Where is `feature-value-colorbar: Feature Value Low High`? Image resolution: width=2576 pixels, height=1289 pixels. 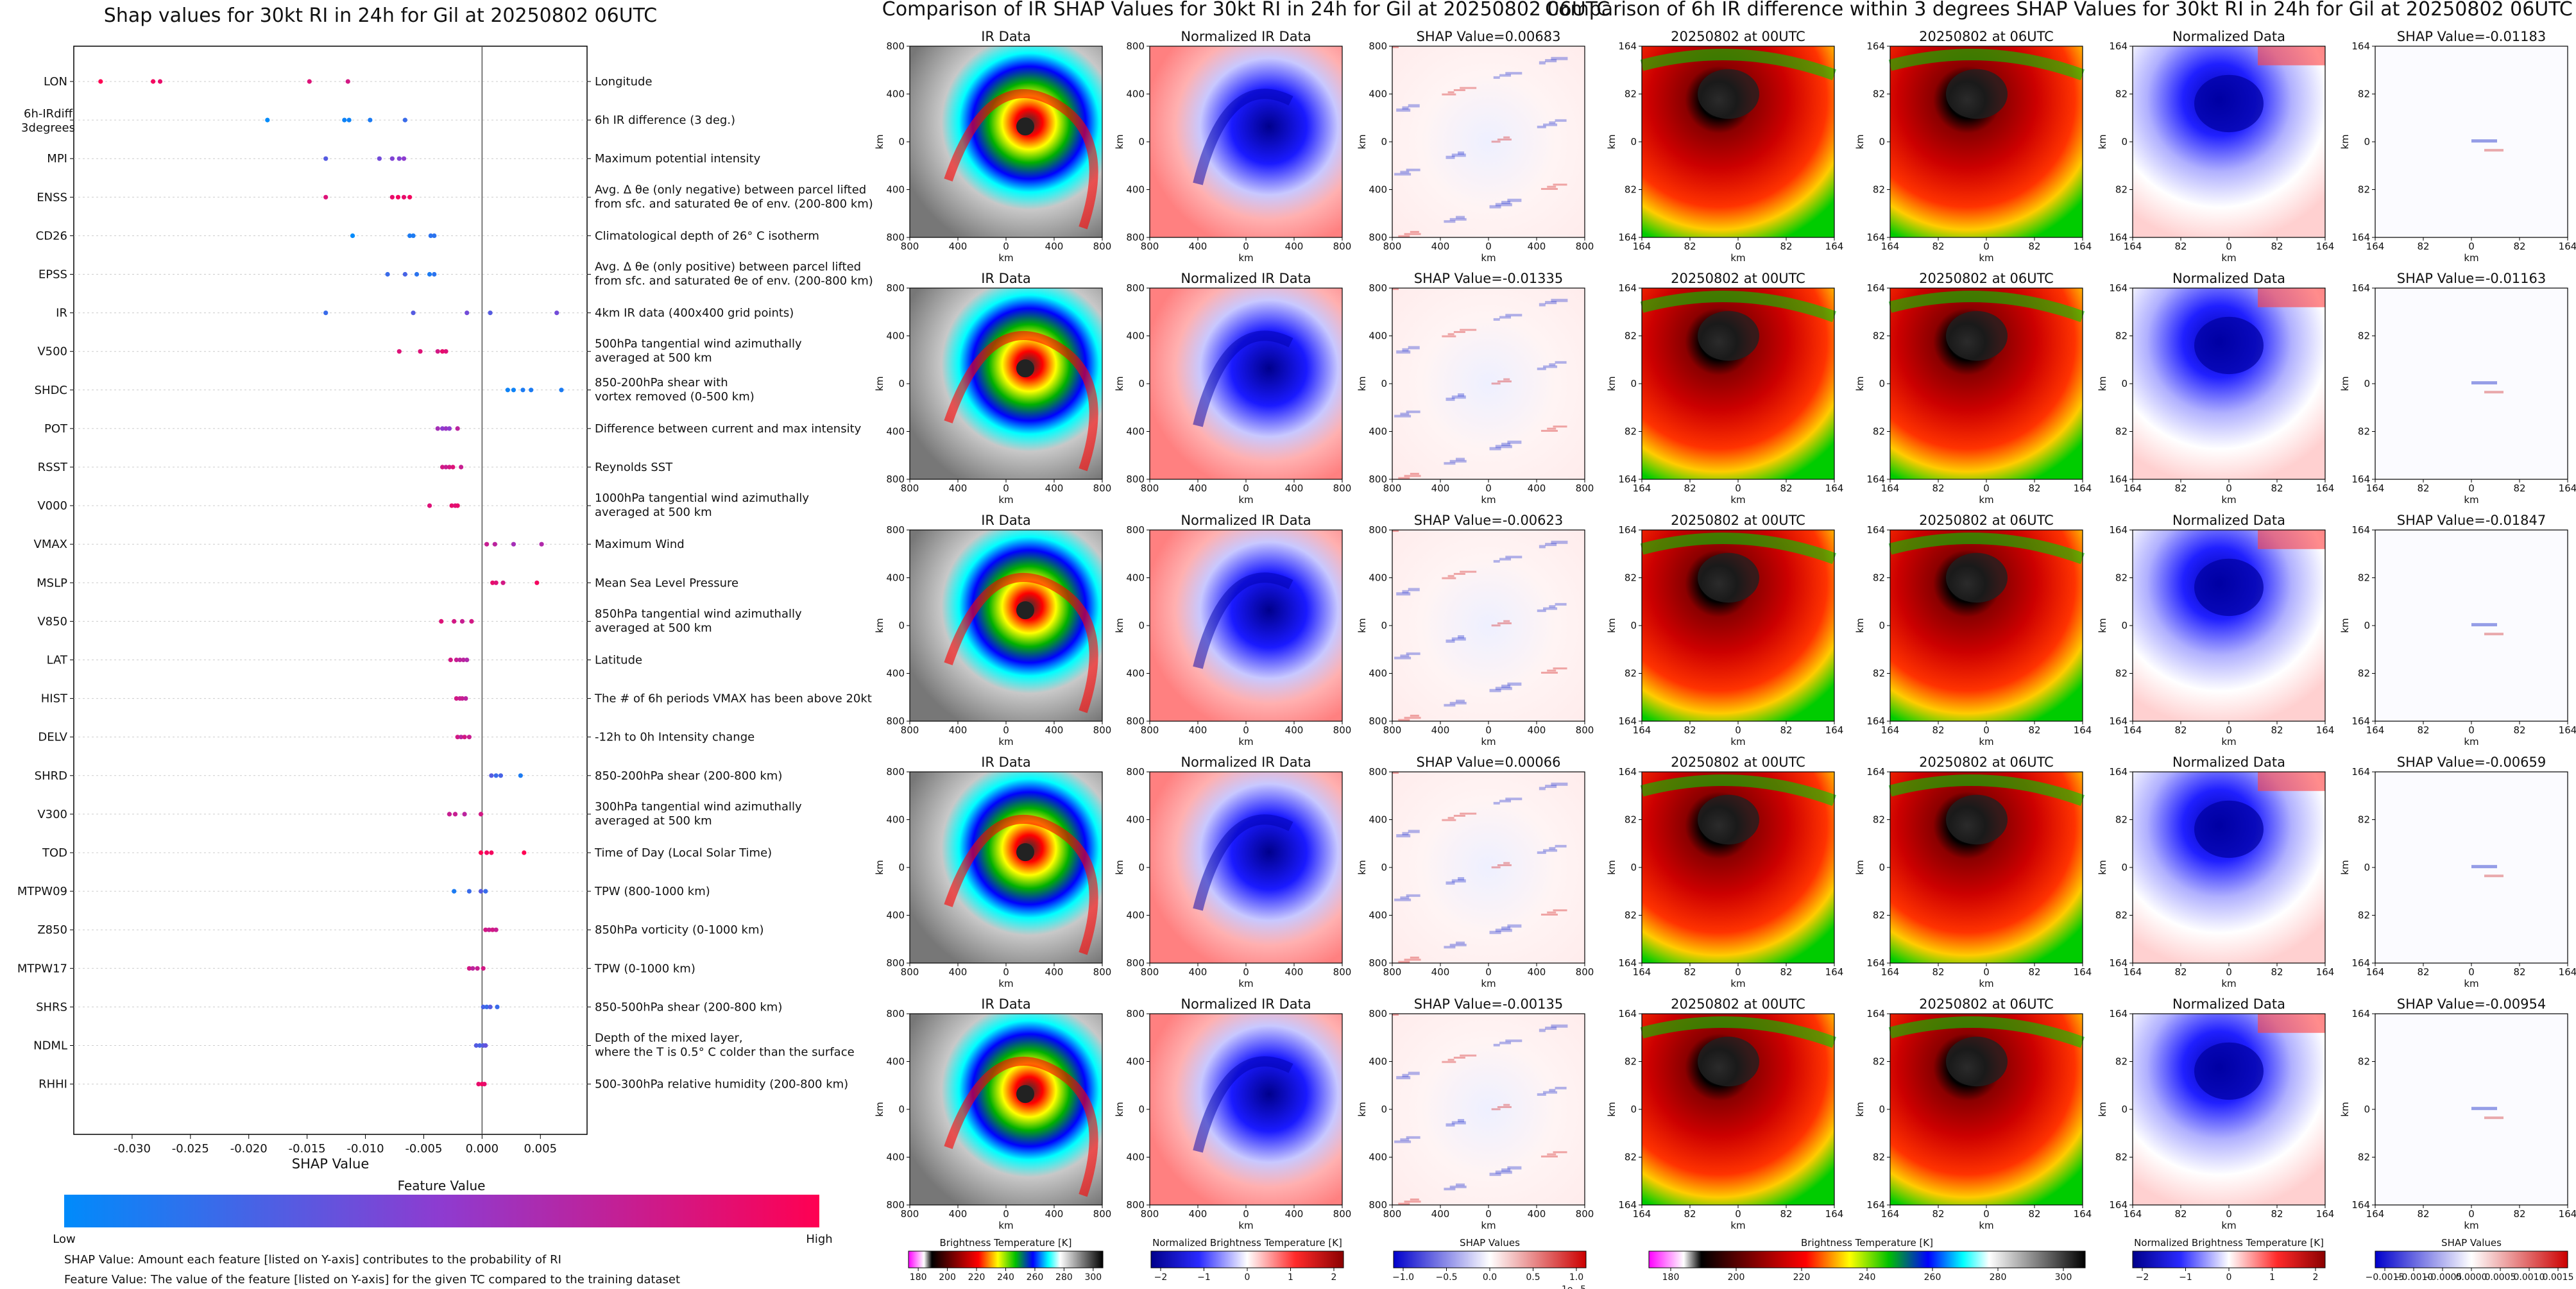
feature-value-colorbar: Feature Value Low High is located at coordinates (442, 1212).